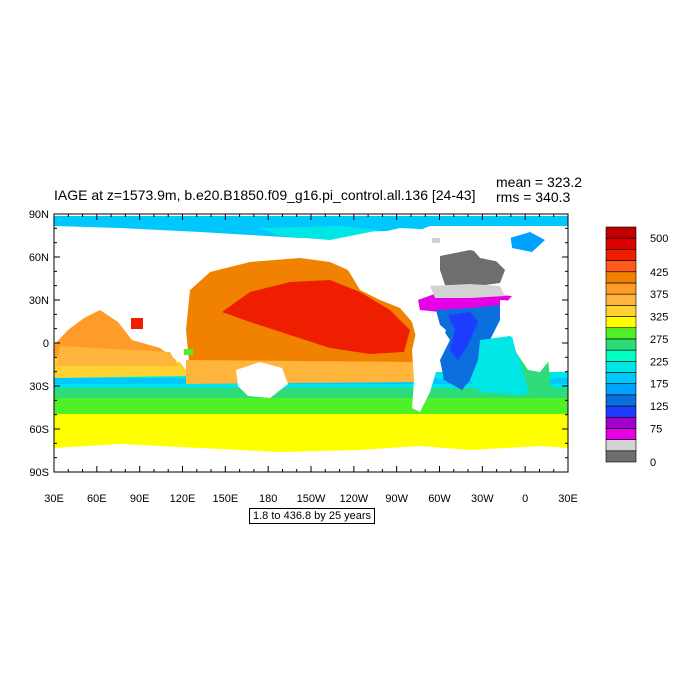 This screenshot has height=700, width=700. Describe the element at coordinates (659, 295) in the screenshot. I see `colorbar-label: 375` at that location.